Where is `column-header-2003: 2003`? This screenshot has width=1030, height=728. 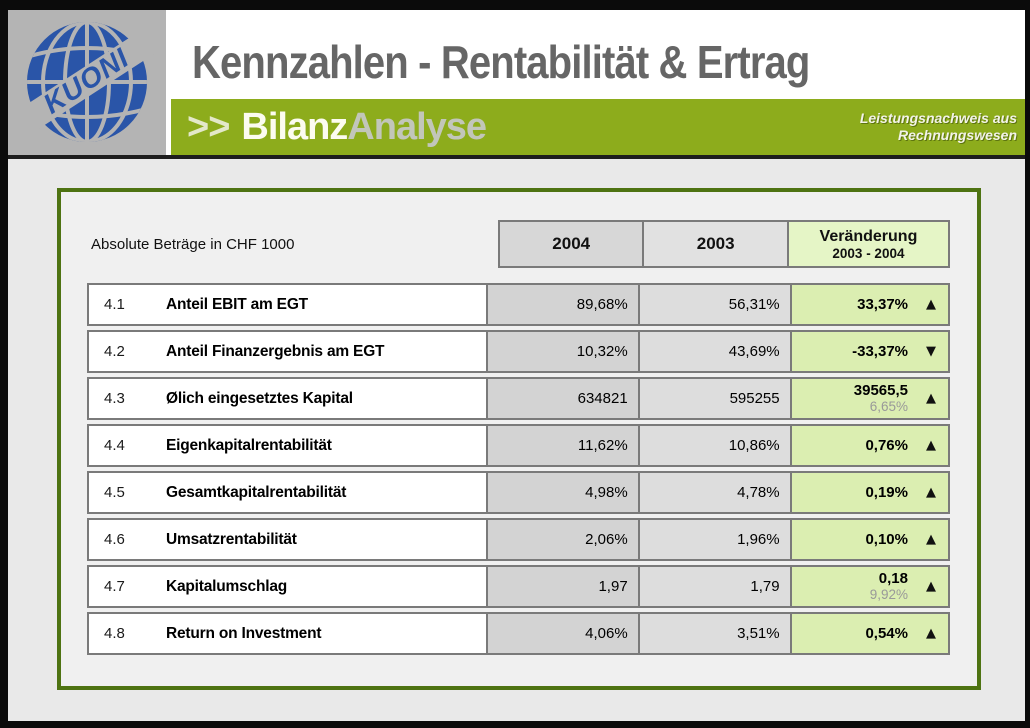
column-header-2003: 2003 is located at coordinates (715, 244).